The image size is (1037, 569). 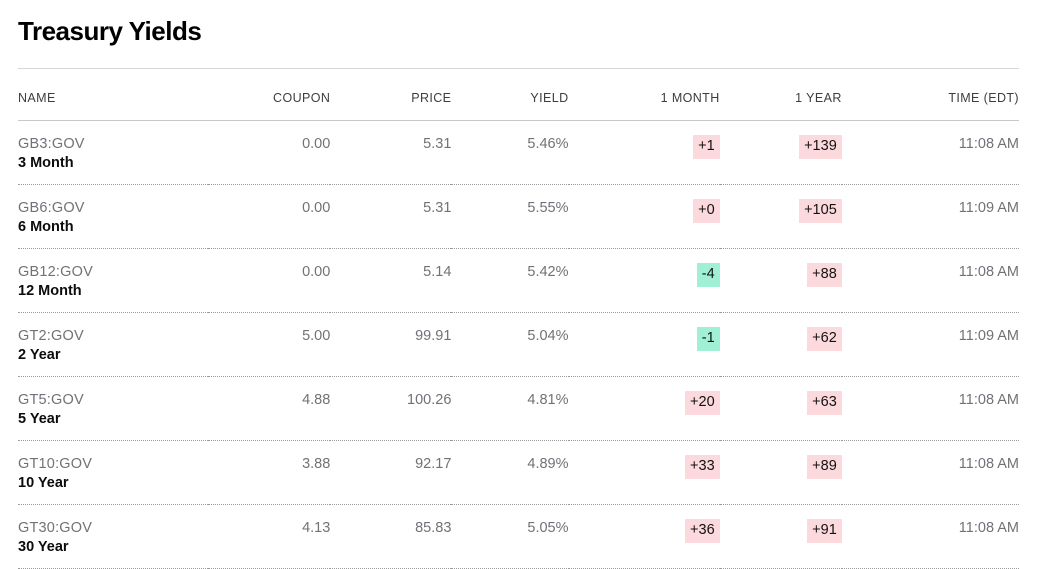 What do you see at coordinates (780, 472) in the screenshot?
I see `1year-change-cell: +89` at bounding box center [780, 472].